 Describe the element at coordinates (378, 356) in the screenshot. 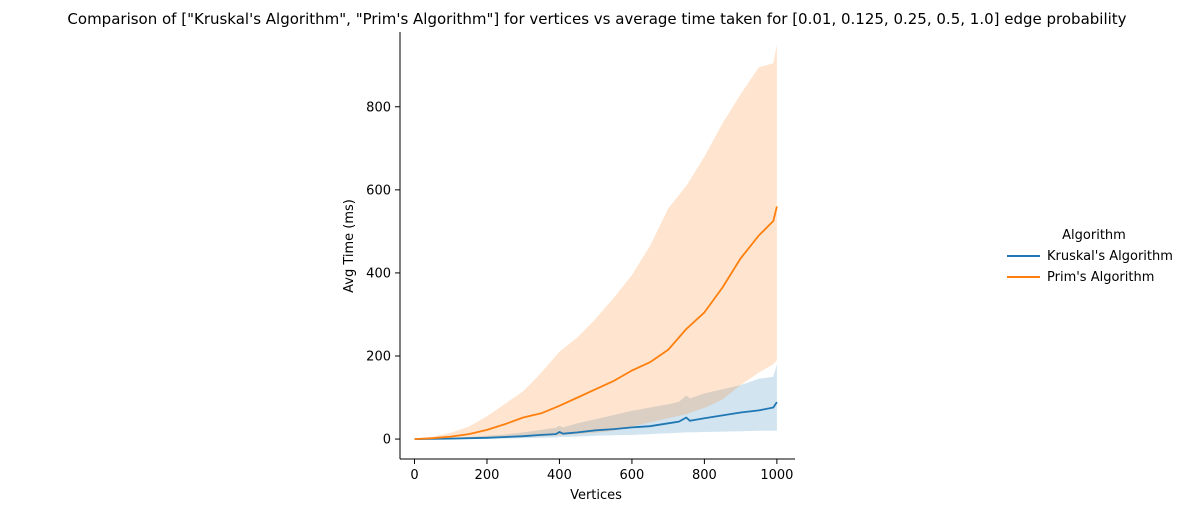

I see `y-tick-label: 200` at that location.